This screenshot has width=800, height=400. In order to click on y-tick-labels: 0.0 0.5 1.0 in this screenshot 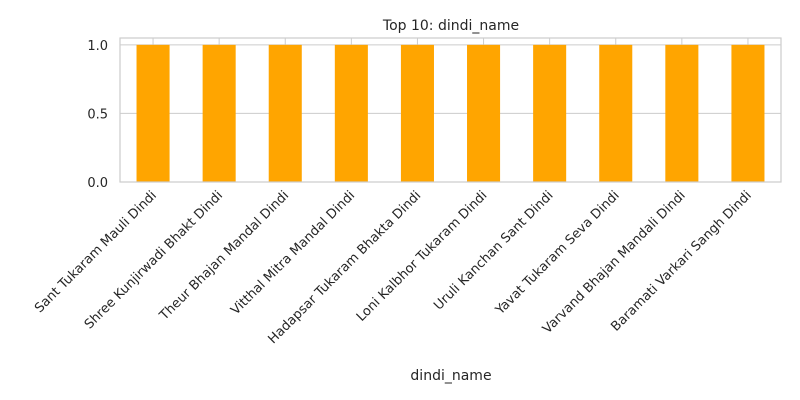, I will do `click(97, 115)`.